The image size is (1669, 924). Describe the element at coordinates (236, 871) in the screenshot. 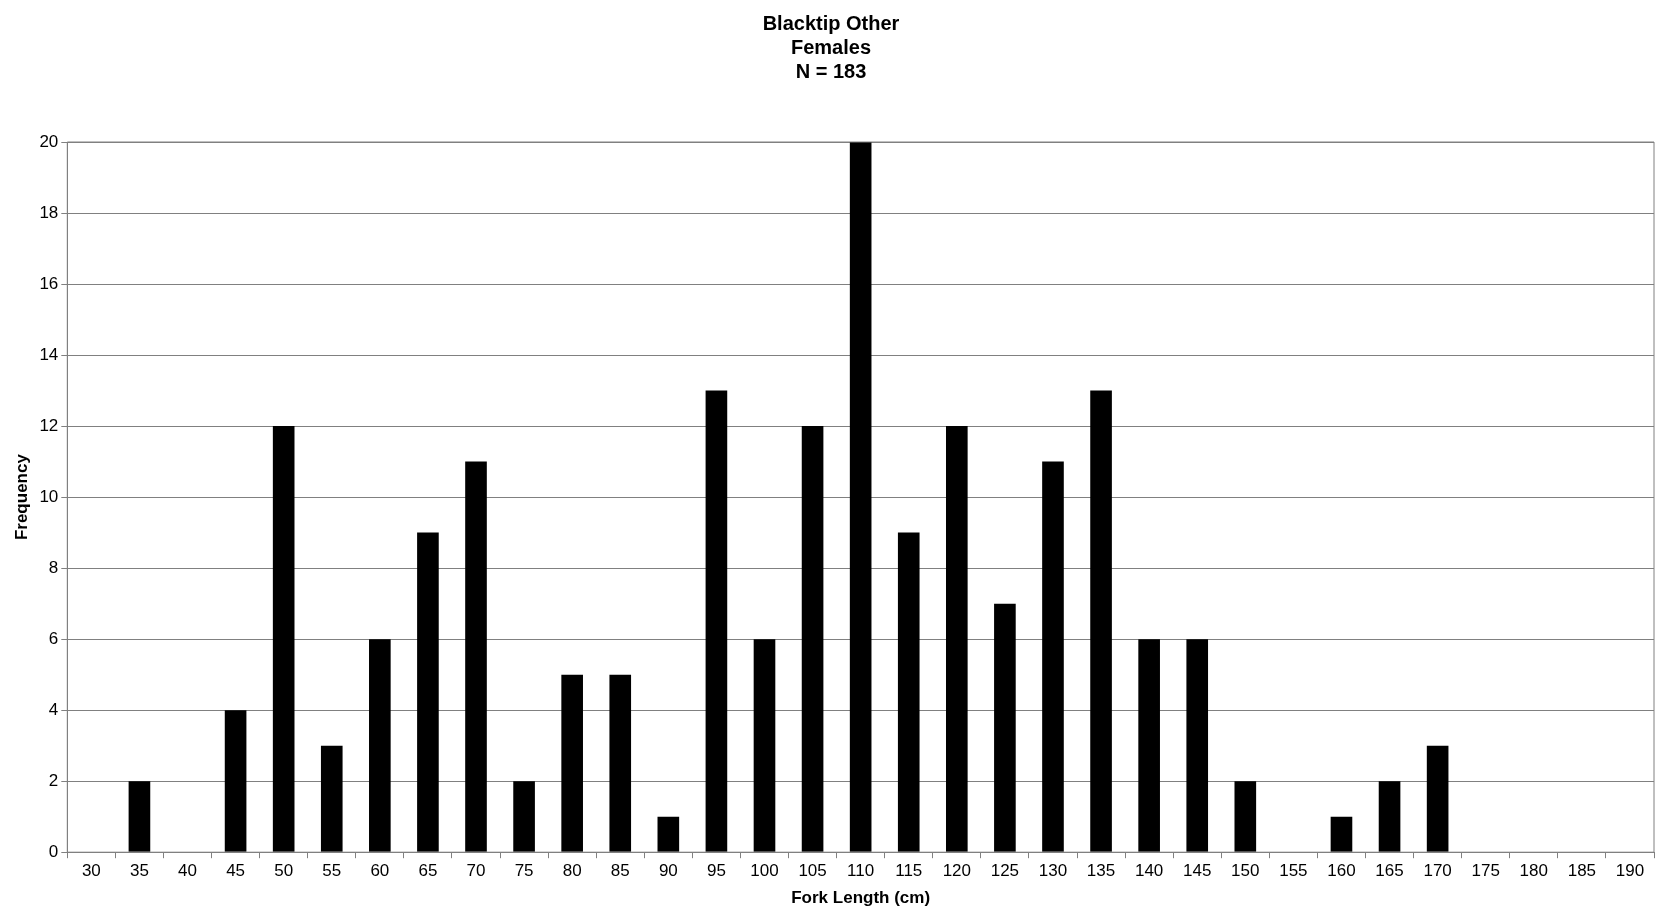

I see `x-tick-label: 45` at that location.